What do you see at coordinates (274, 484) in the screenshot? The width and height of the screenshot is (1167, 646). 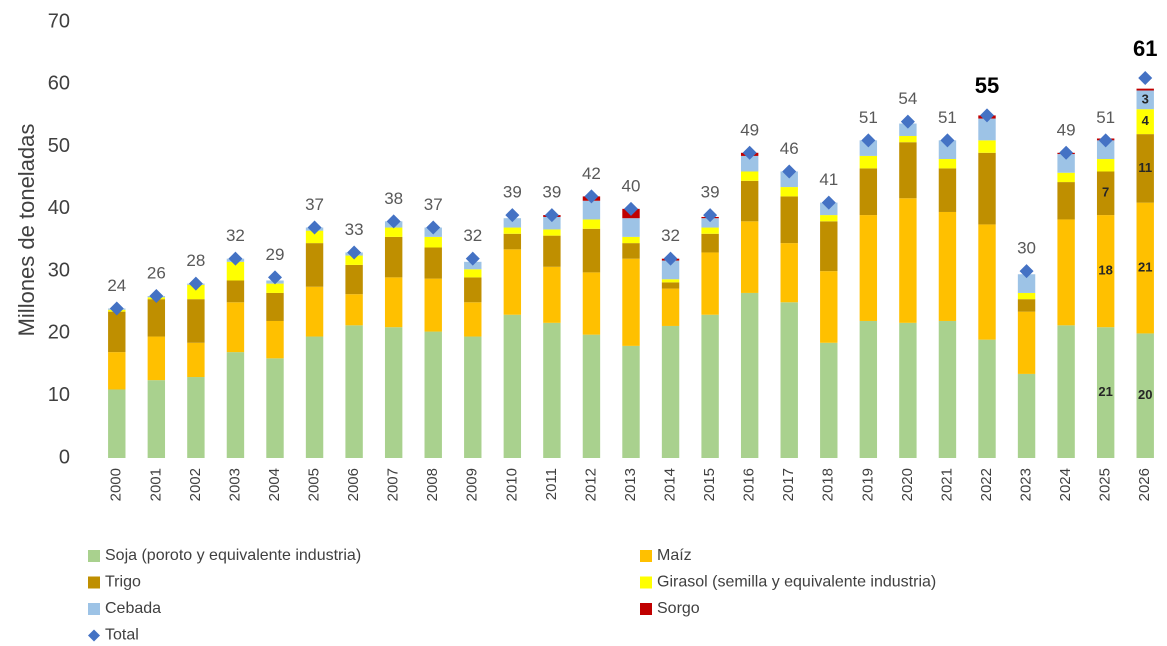 I see `x-tick-label: 2004` at bounding box center [274, 484].